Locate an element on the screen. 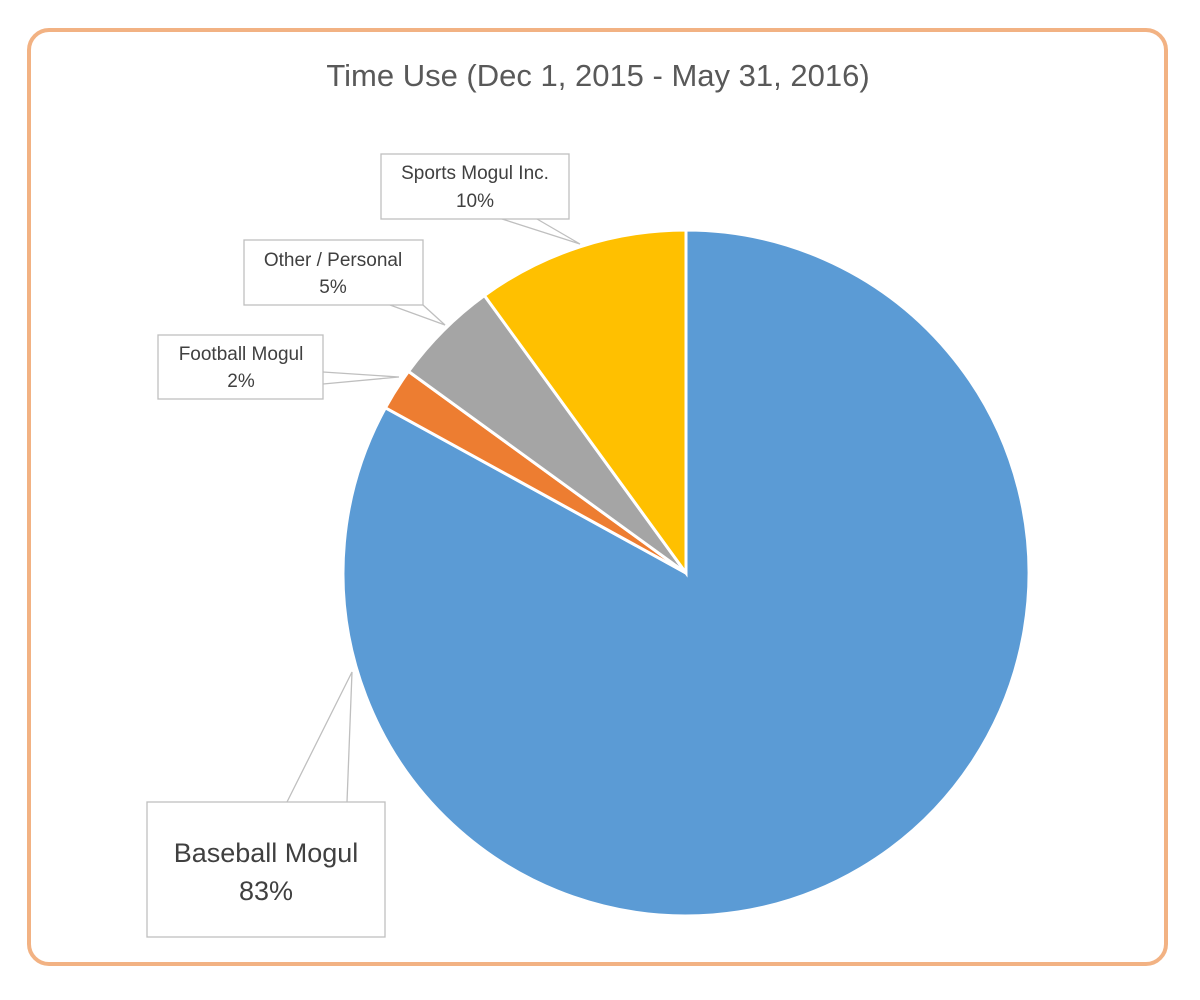 The image size is (1200, 1000). pie-slice-sports-mogul-inc is located at coordinates (585, 403).